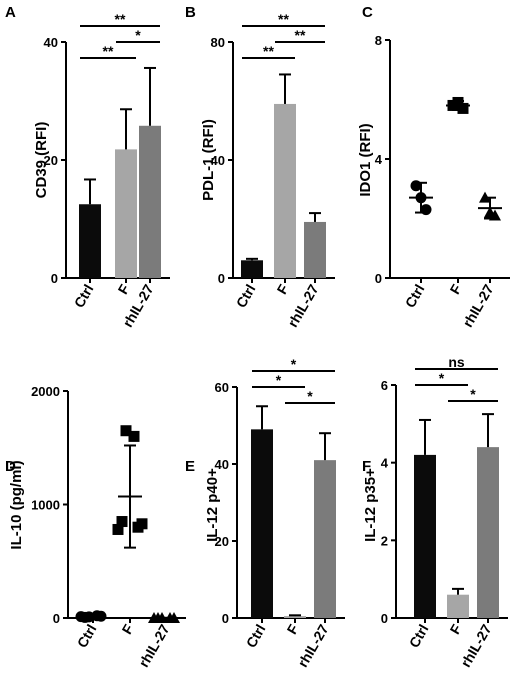 The image size is (517, 685). I want to click on panel-letter: B, so click(190, 12).